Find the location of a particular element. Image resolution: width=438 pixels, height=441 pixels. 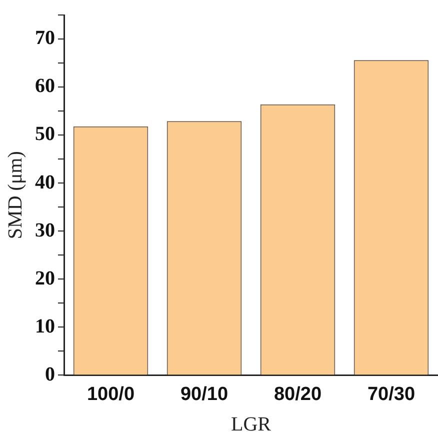

x-tick-label: 70/30 is located at coordinates (391, 394).